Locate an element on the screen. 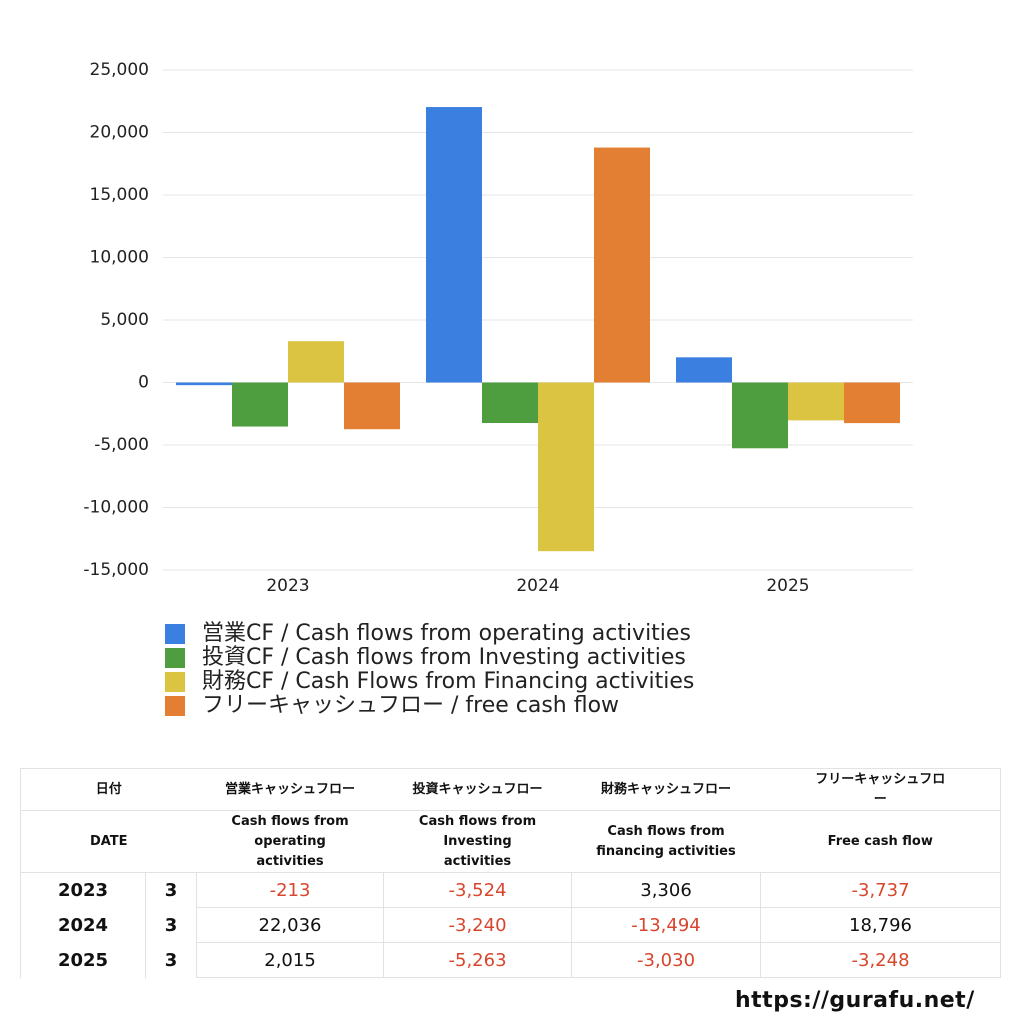 Image resolution: width=1024 pixels, height=1024 pixels. header-cell: Cash flows from operating activities is located at coordinates (290, 841).